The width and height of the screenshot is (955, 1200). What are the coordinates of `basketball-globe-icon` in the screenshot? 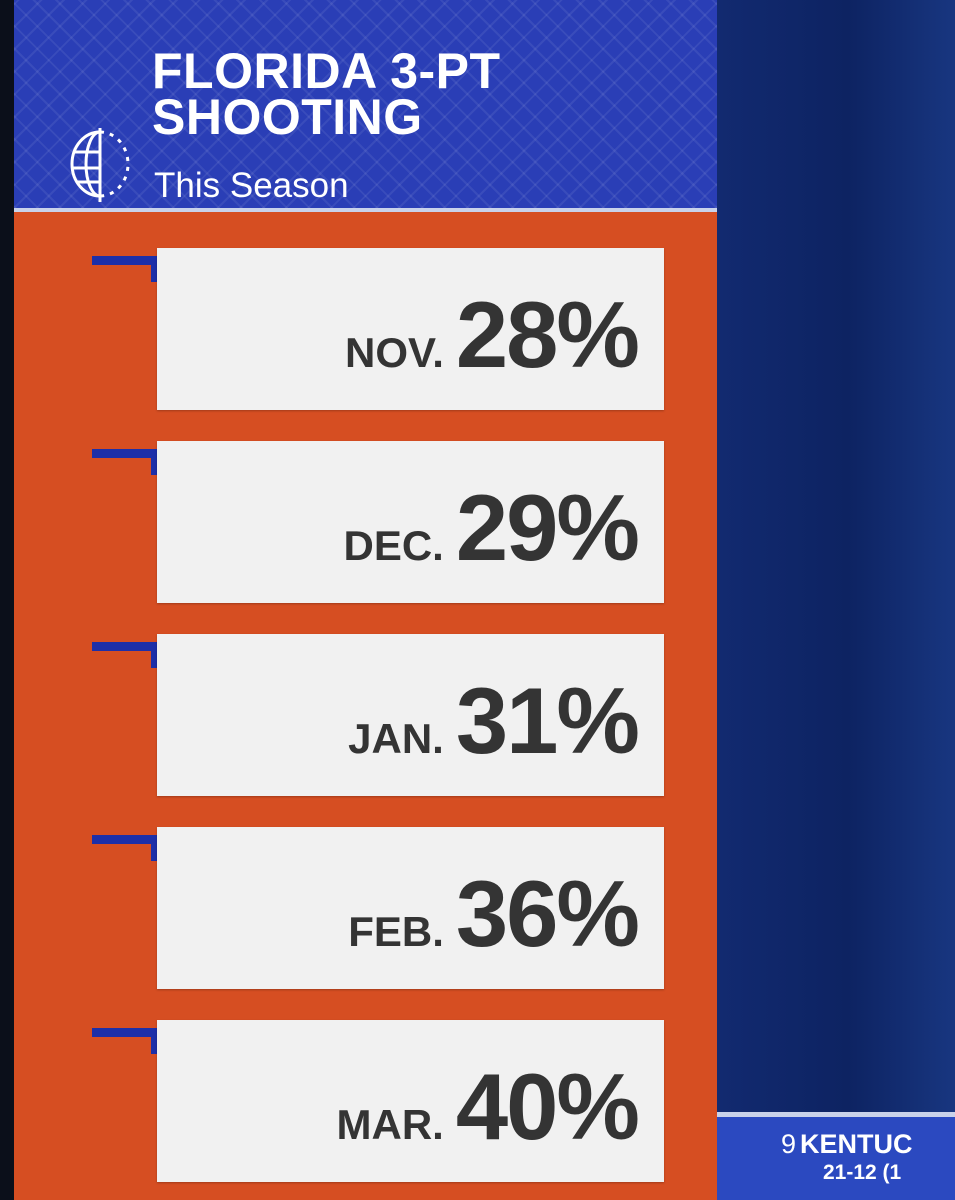 It's located at (100, 165).